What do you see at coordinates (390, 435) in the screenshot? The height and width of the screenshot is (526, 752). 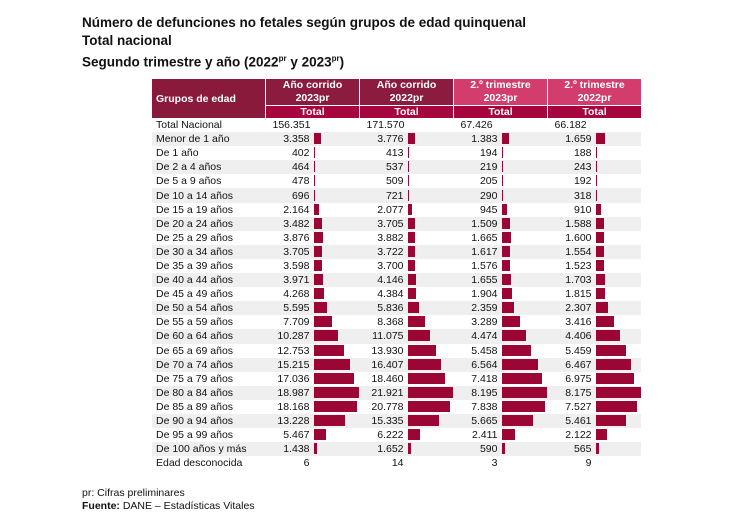 I see `value: 6.222` at bounding box center [390, 435].